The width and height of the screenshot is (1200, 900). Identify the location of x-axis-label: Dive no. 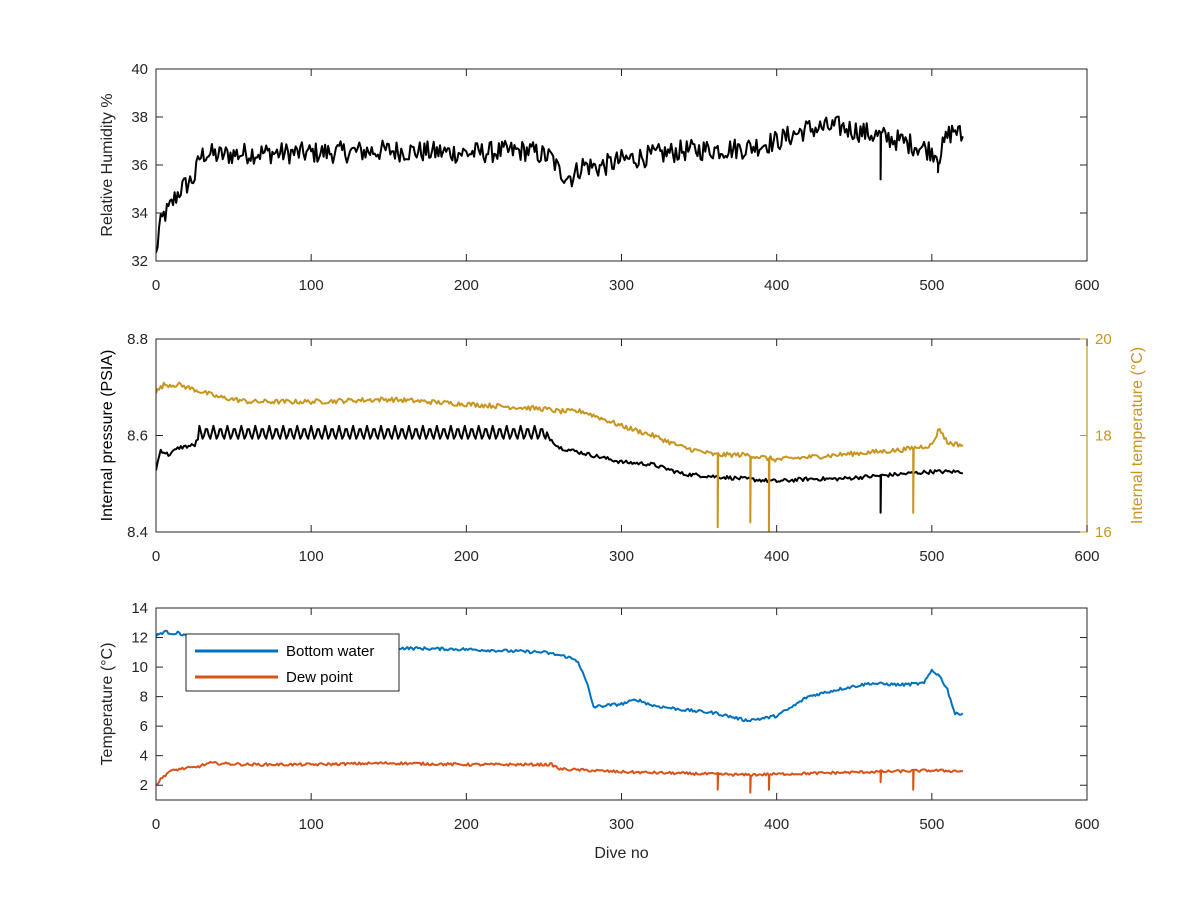
(621, 853).